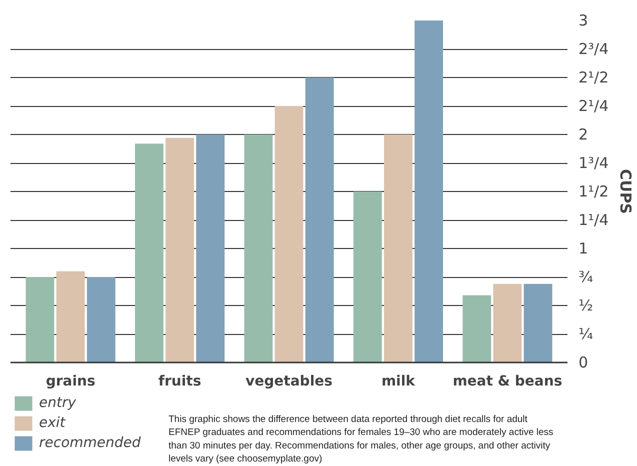 The image size is (637, 466). I want to click on y-tick-label: 1, so click(583, 249).